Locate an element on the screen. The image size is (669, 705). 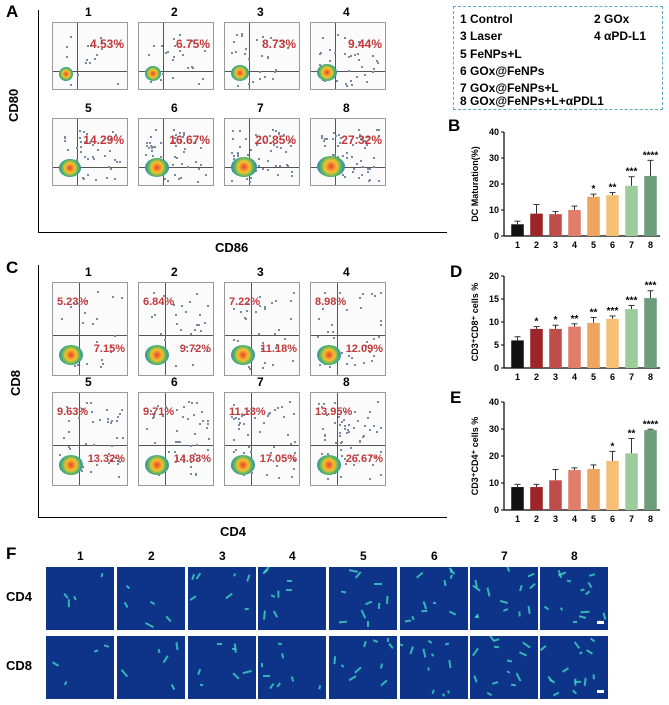
panel-d-label: D is located at coordinates (456, 271).